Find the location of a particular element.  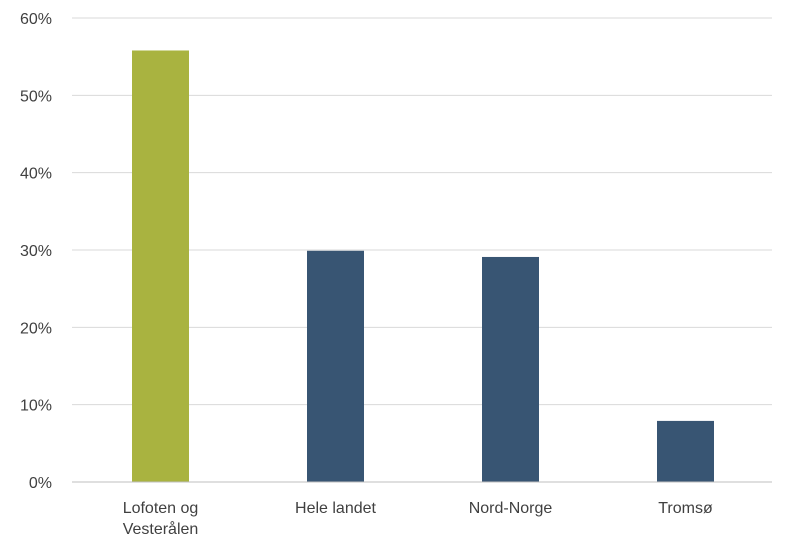

x-category-label: Tromsø is located at coordinates (685, 508).